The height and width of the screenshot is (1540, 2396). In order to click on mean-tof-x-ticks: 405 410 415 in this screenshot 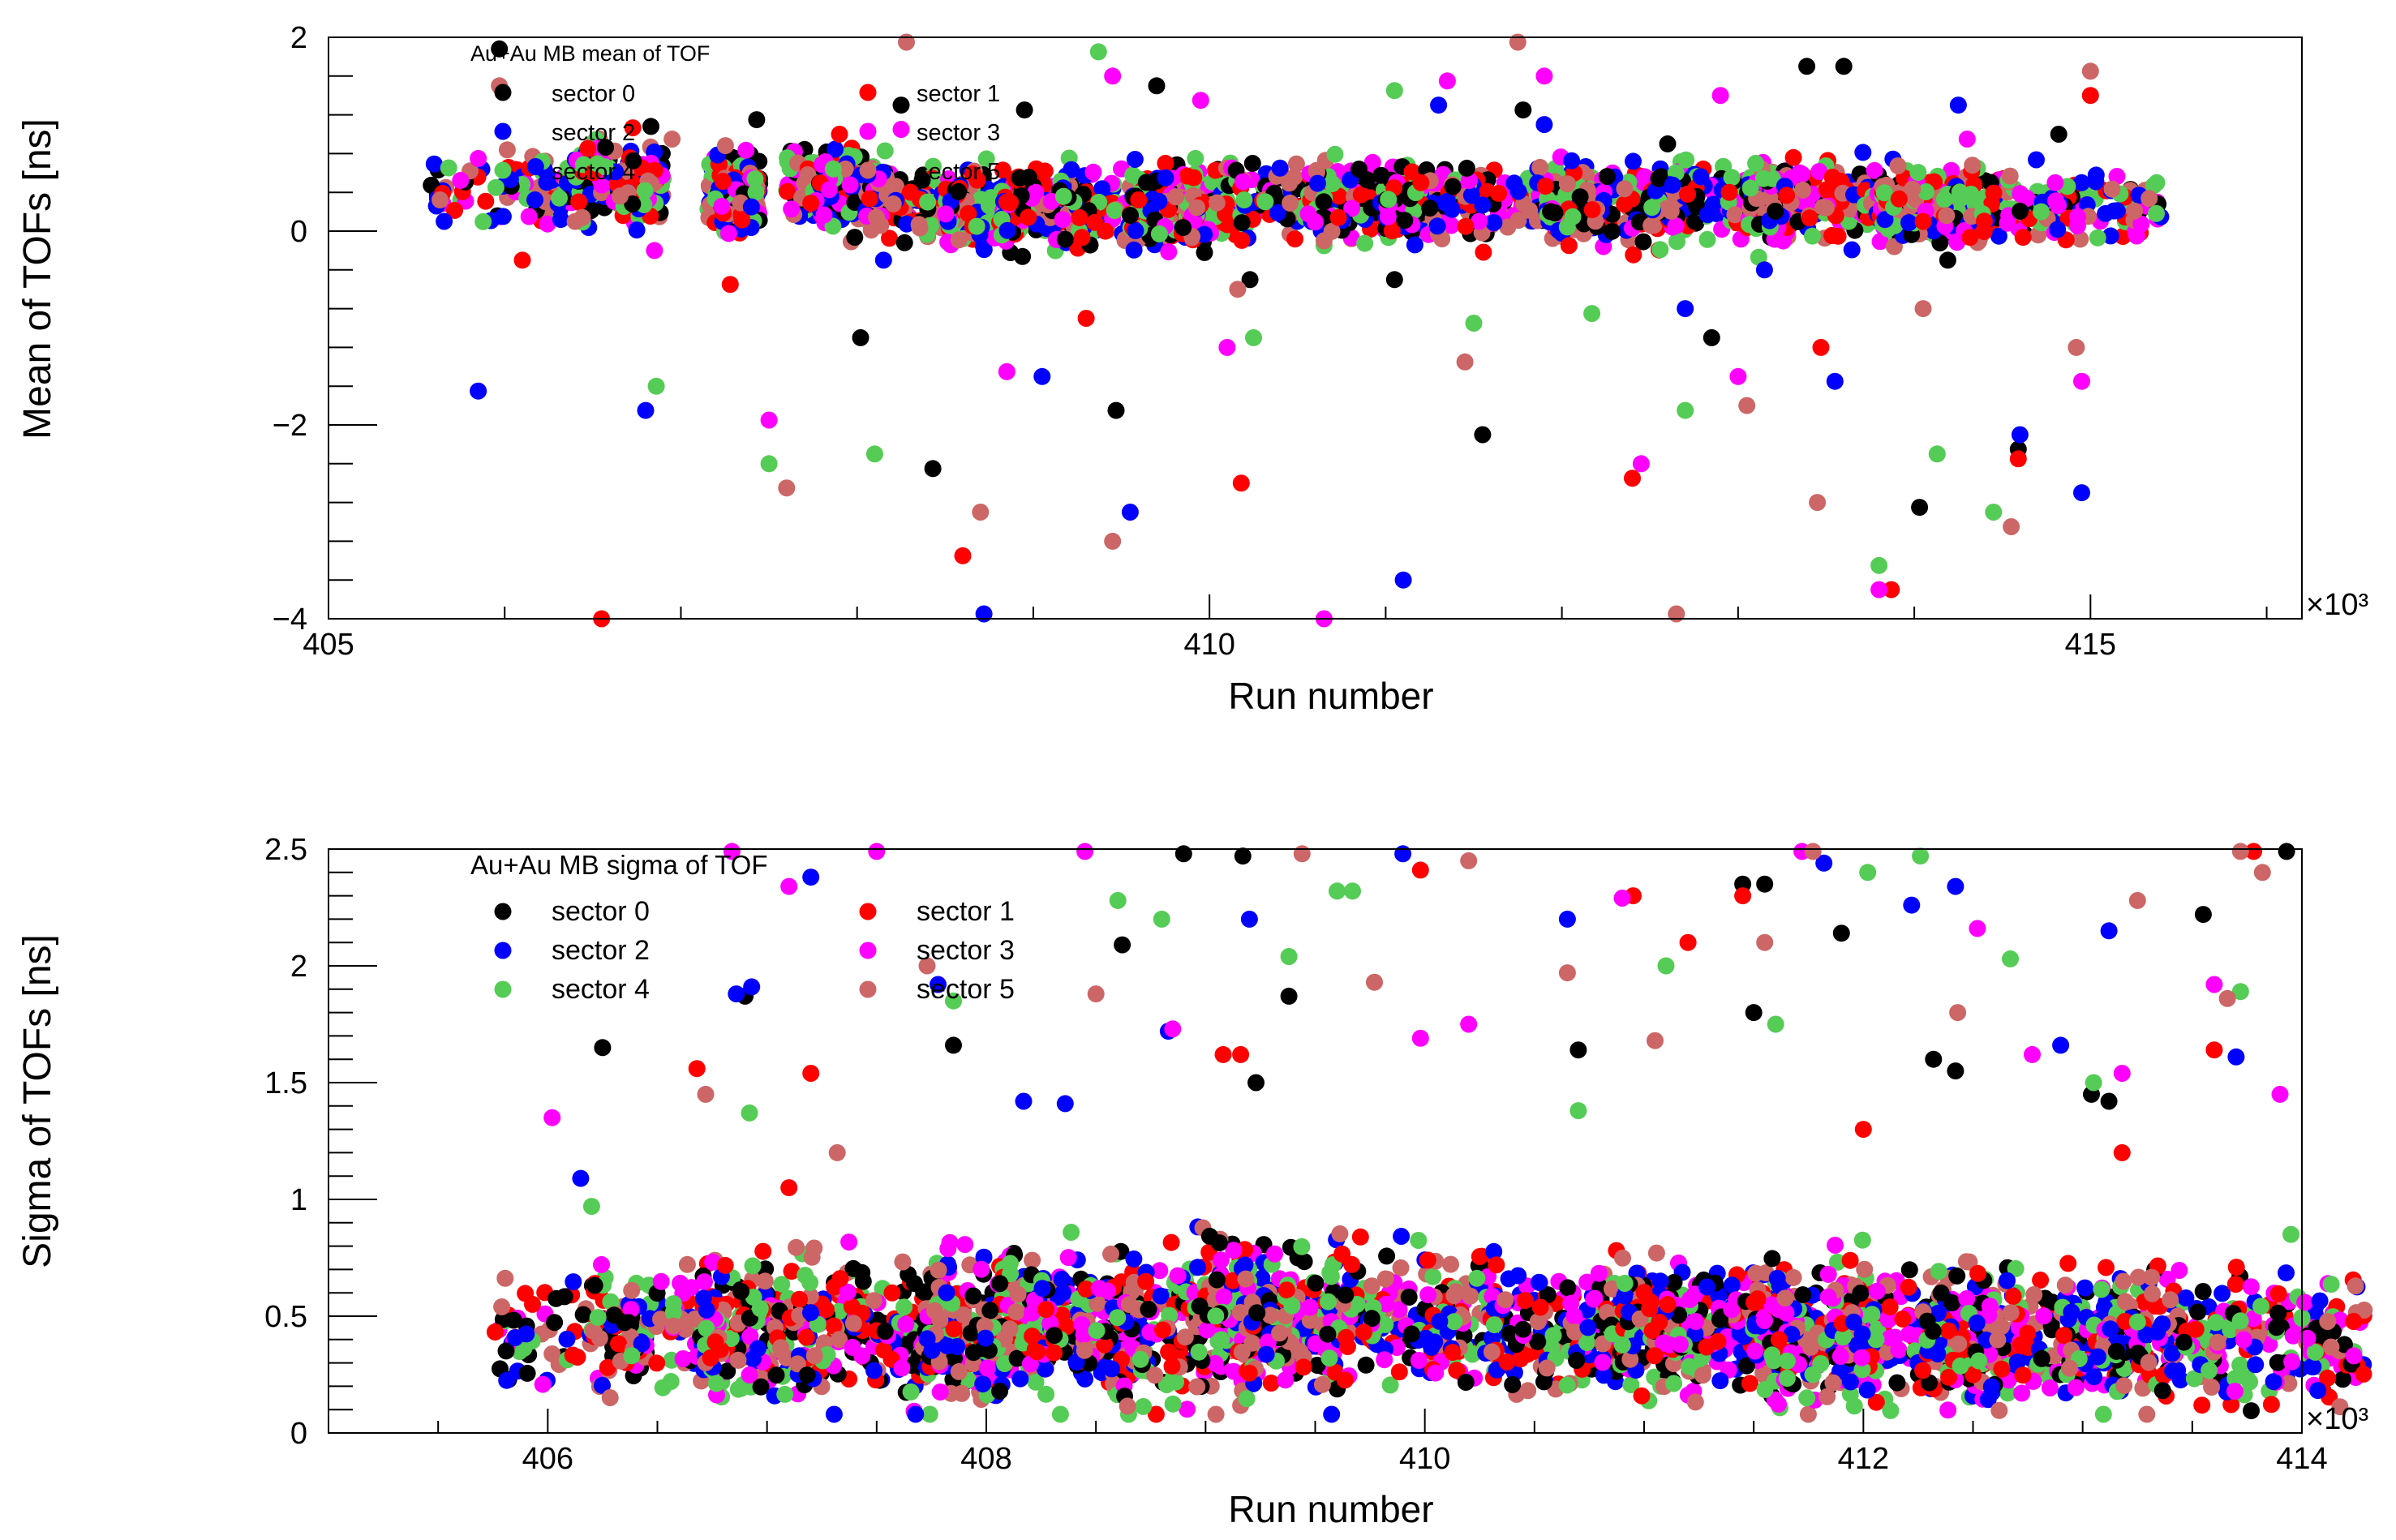, I will do `click(1285, 628)`.